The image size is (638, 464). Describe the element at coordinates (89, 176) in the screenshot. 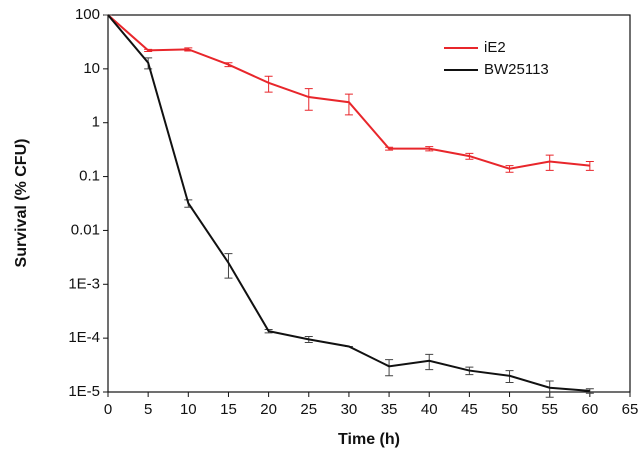

I see `y-tick-label: 0.1` at that location.